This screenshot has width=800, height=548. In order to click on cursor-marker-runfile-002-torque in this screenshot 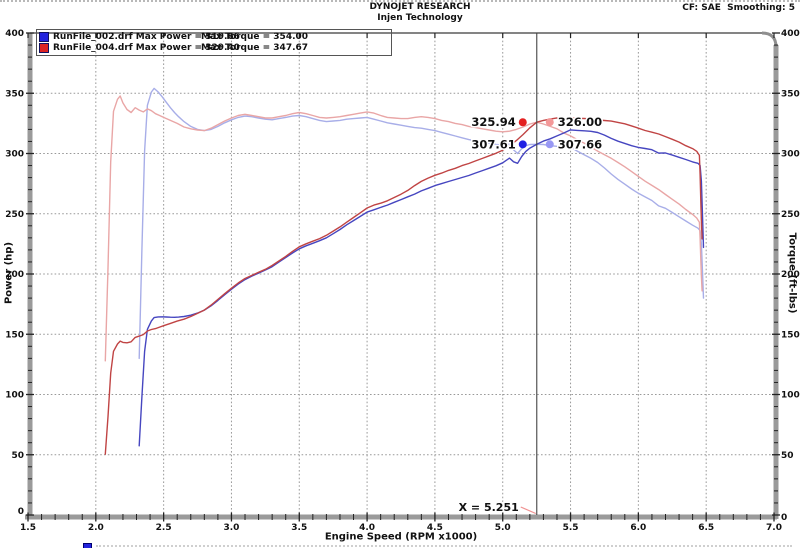, I will do `click(549, 144)`.